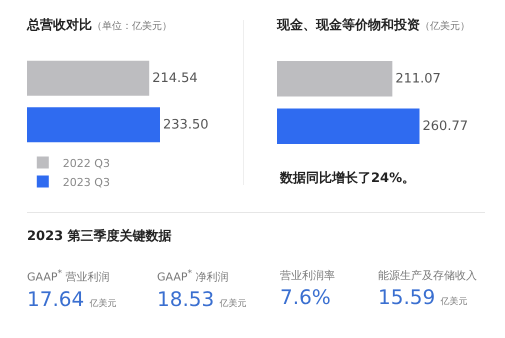 The height and width of the screenshot is (338, 505). What do you see at coordinates (132, 26) in the screenshot?
I see `chart-subtitle: （单位：亿美元）` at bounding box center [132, 26].